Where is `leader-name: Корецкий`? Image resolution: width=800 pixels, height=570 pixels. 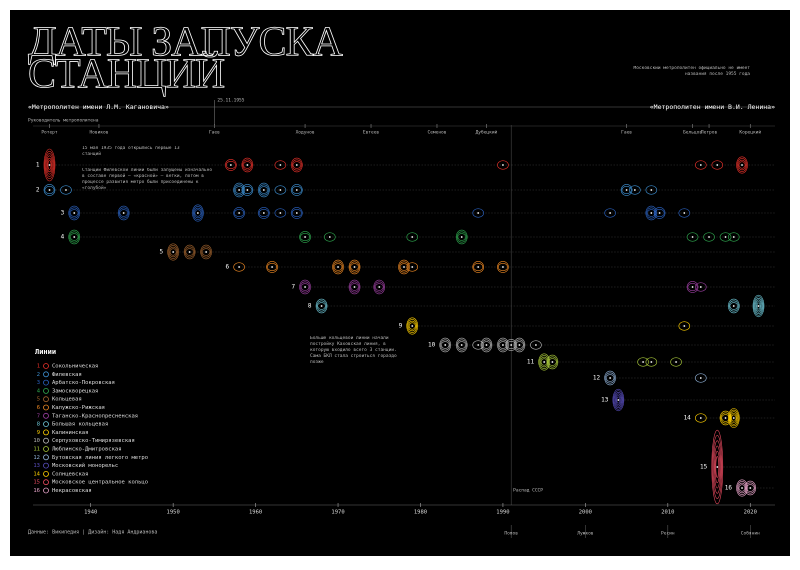 leader-name: Корецкий is located at coordinates (750, 133).